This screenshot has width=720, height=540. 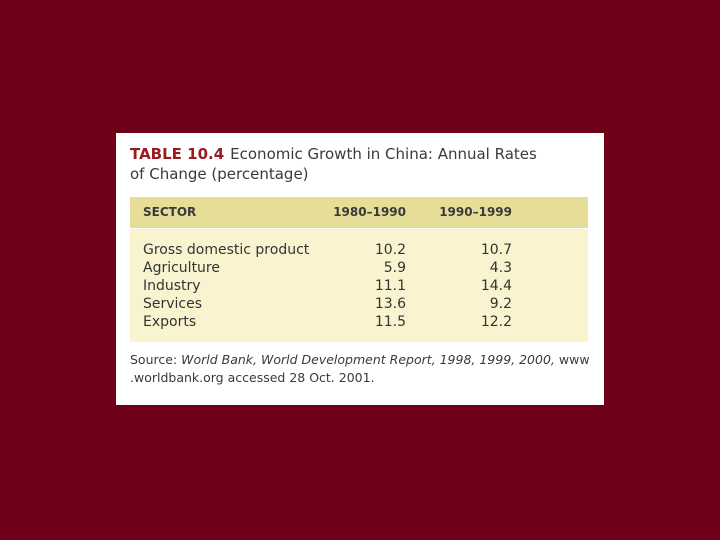 I want to click on row-value-1980-1990: 13.6, so click(x=390, y=304).